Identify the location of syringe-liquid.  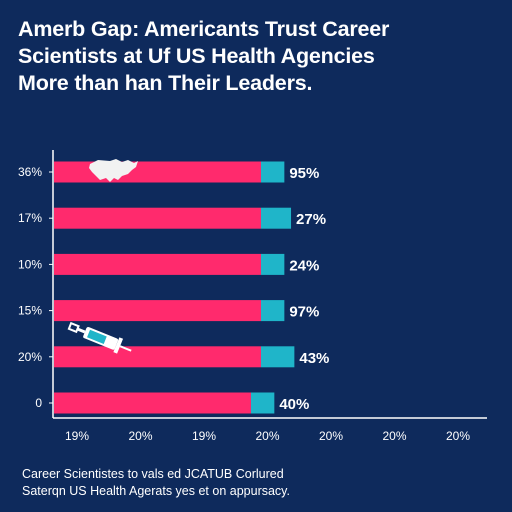
(97, 336).